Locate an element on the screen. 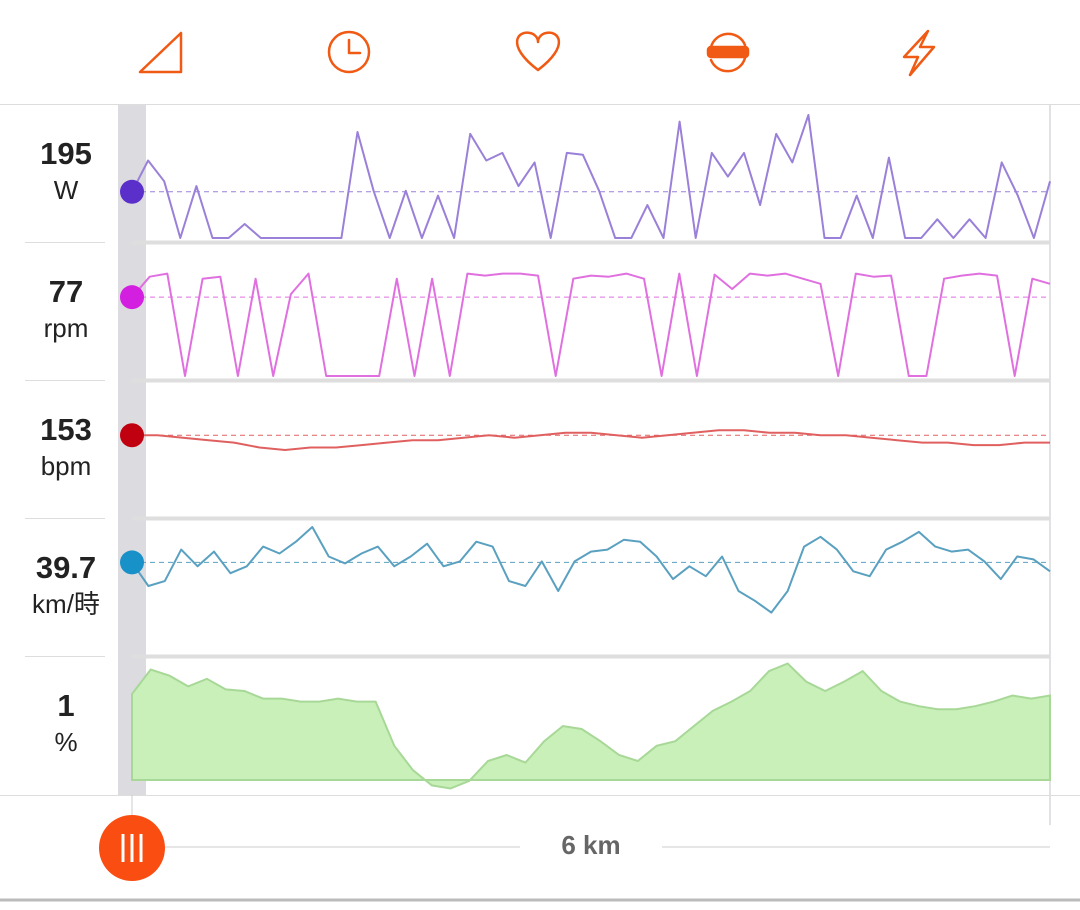 The image size is (1080, 910). time-tab is located at coordinates (349, 52).